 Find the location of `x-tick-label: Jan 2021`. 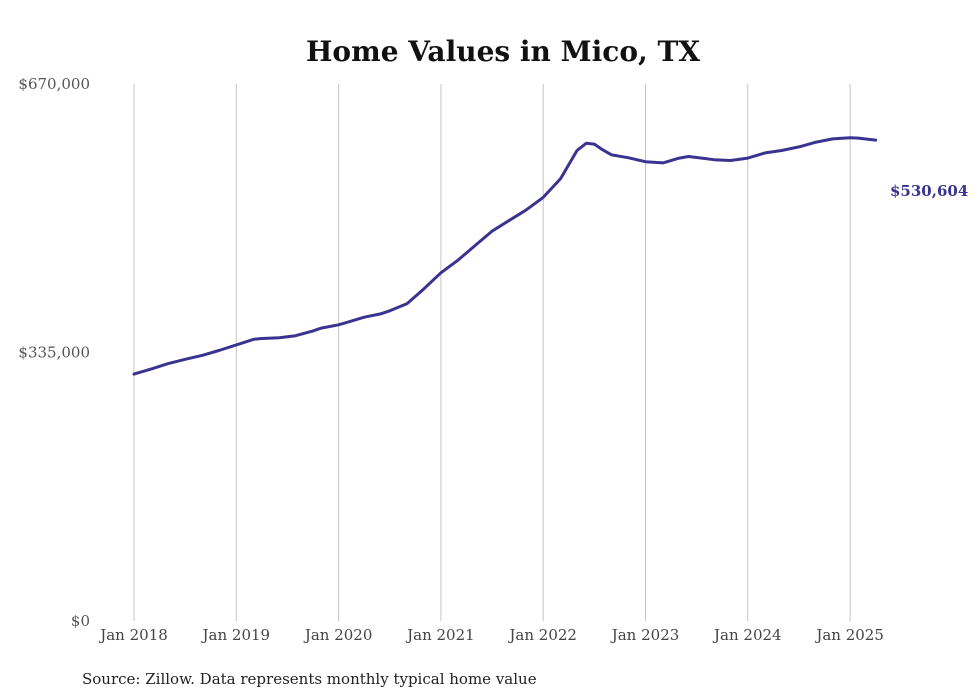

x-tick-label: Jan 2021 is located at coordinates (440, 635).